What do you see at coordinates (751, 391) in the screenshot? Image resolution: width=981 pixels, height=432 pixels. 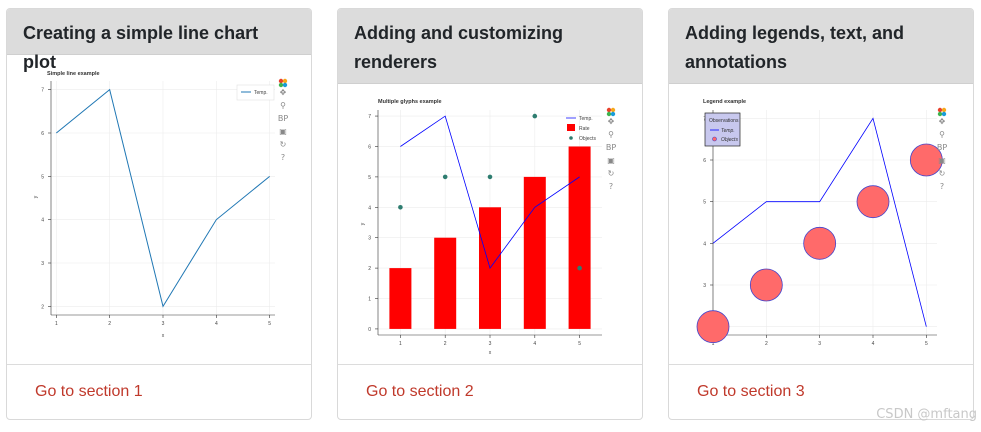 I see `go-to-section-3-link: Go to section 3` at bounding box center [751, 391].